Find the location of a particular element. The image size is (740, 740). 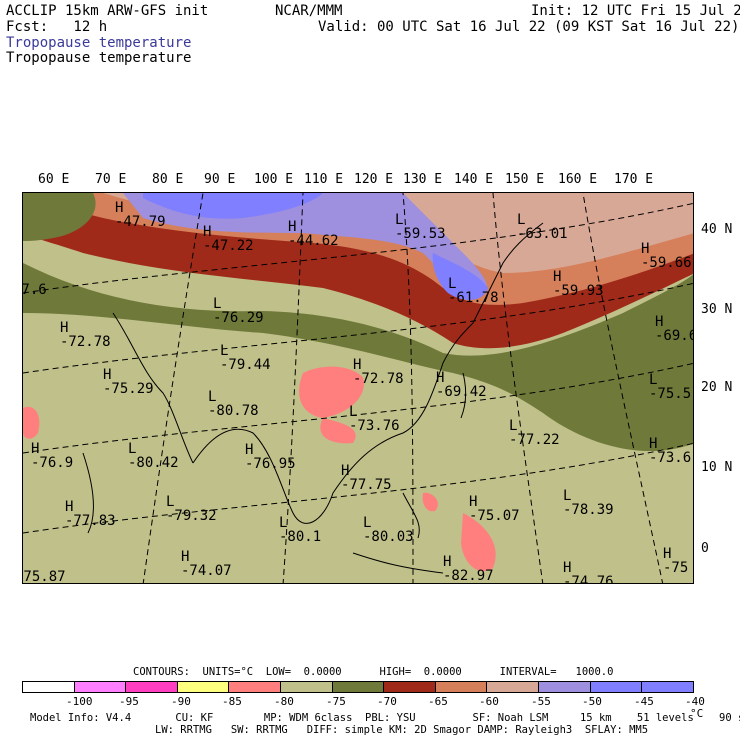

field-extremum-label: L -75.5 is located at coordinates (670, 387).